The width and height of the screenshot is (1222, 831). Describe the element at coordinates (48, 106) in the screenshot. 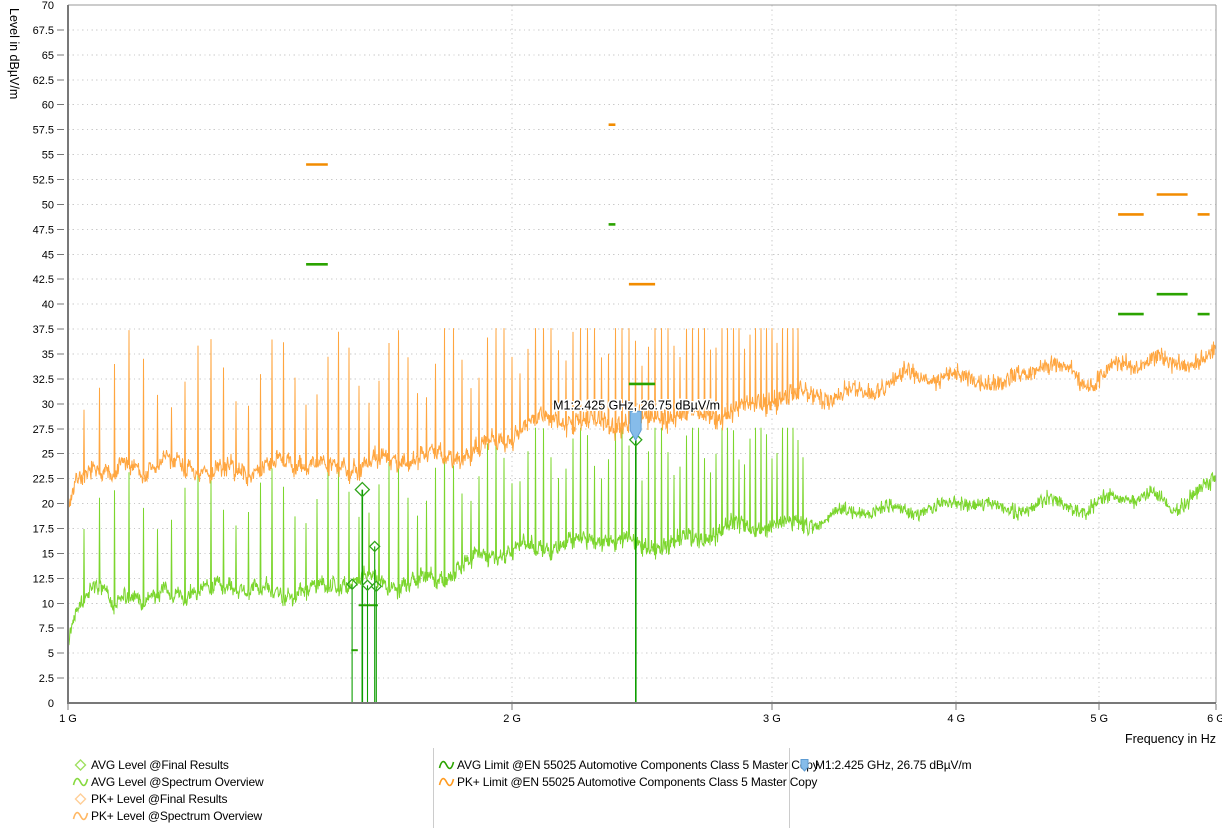

I see `y-tick-label: 60` at that location.